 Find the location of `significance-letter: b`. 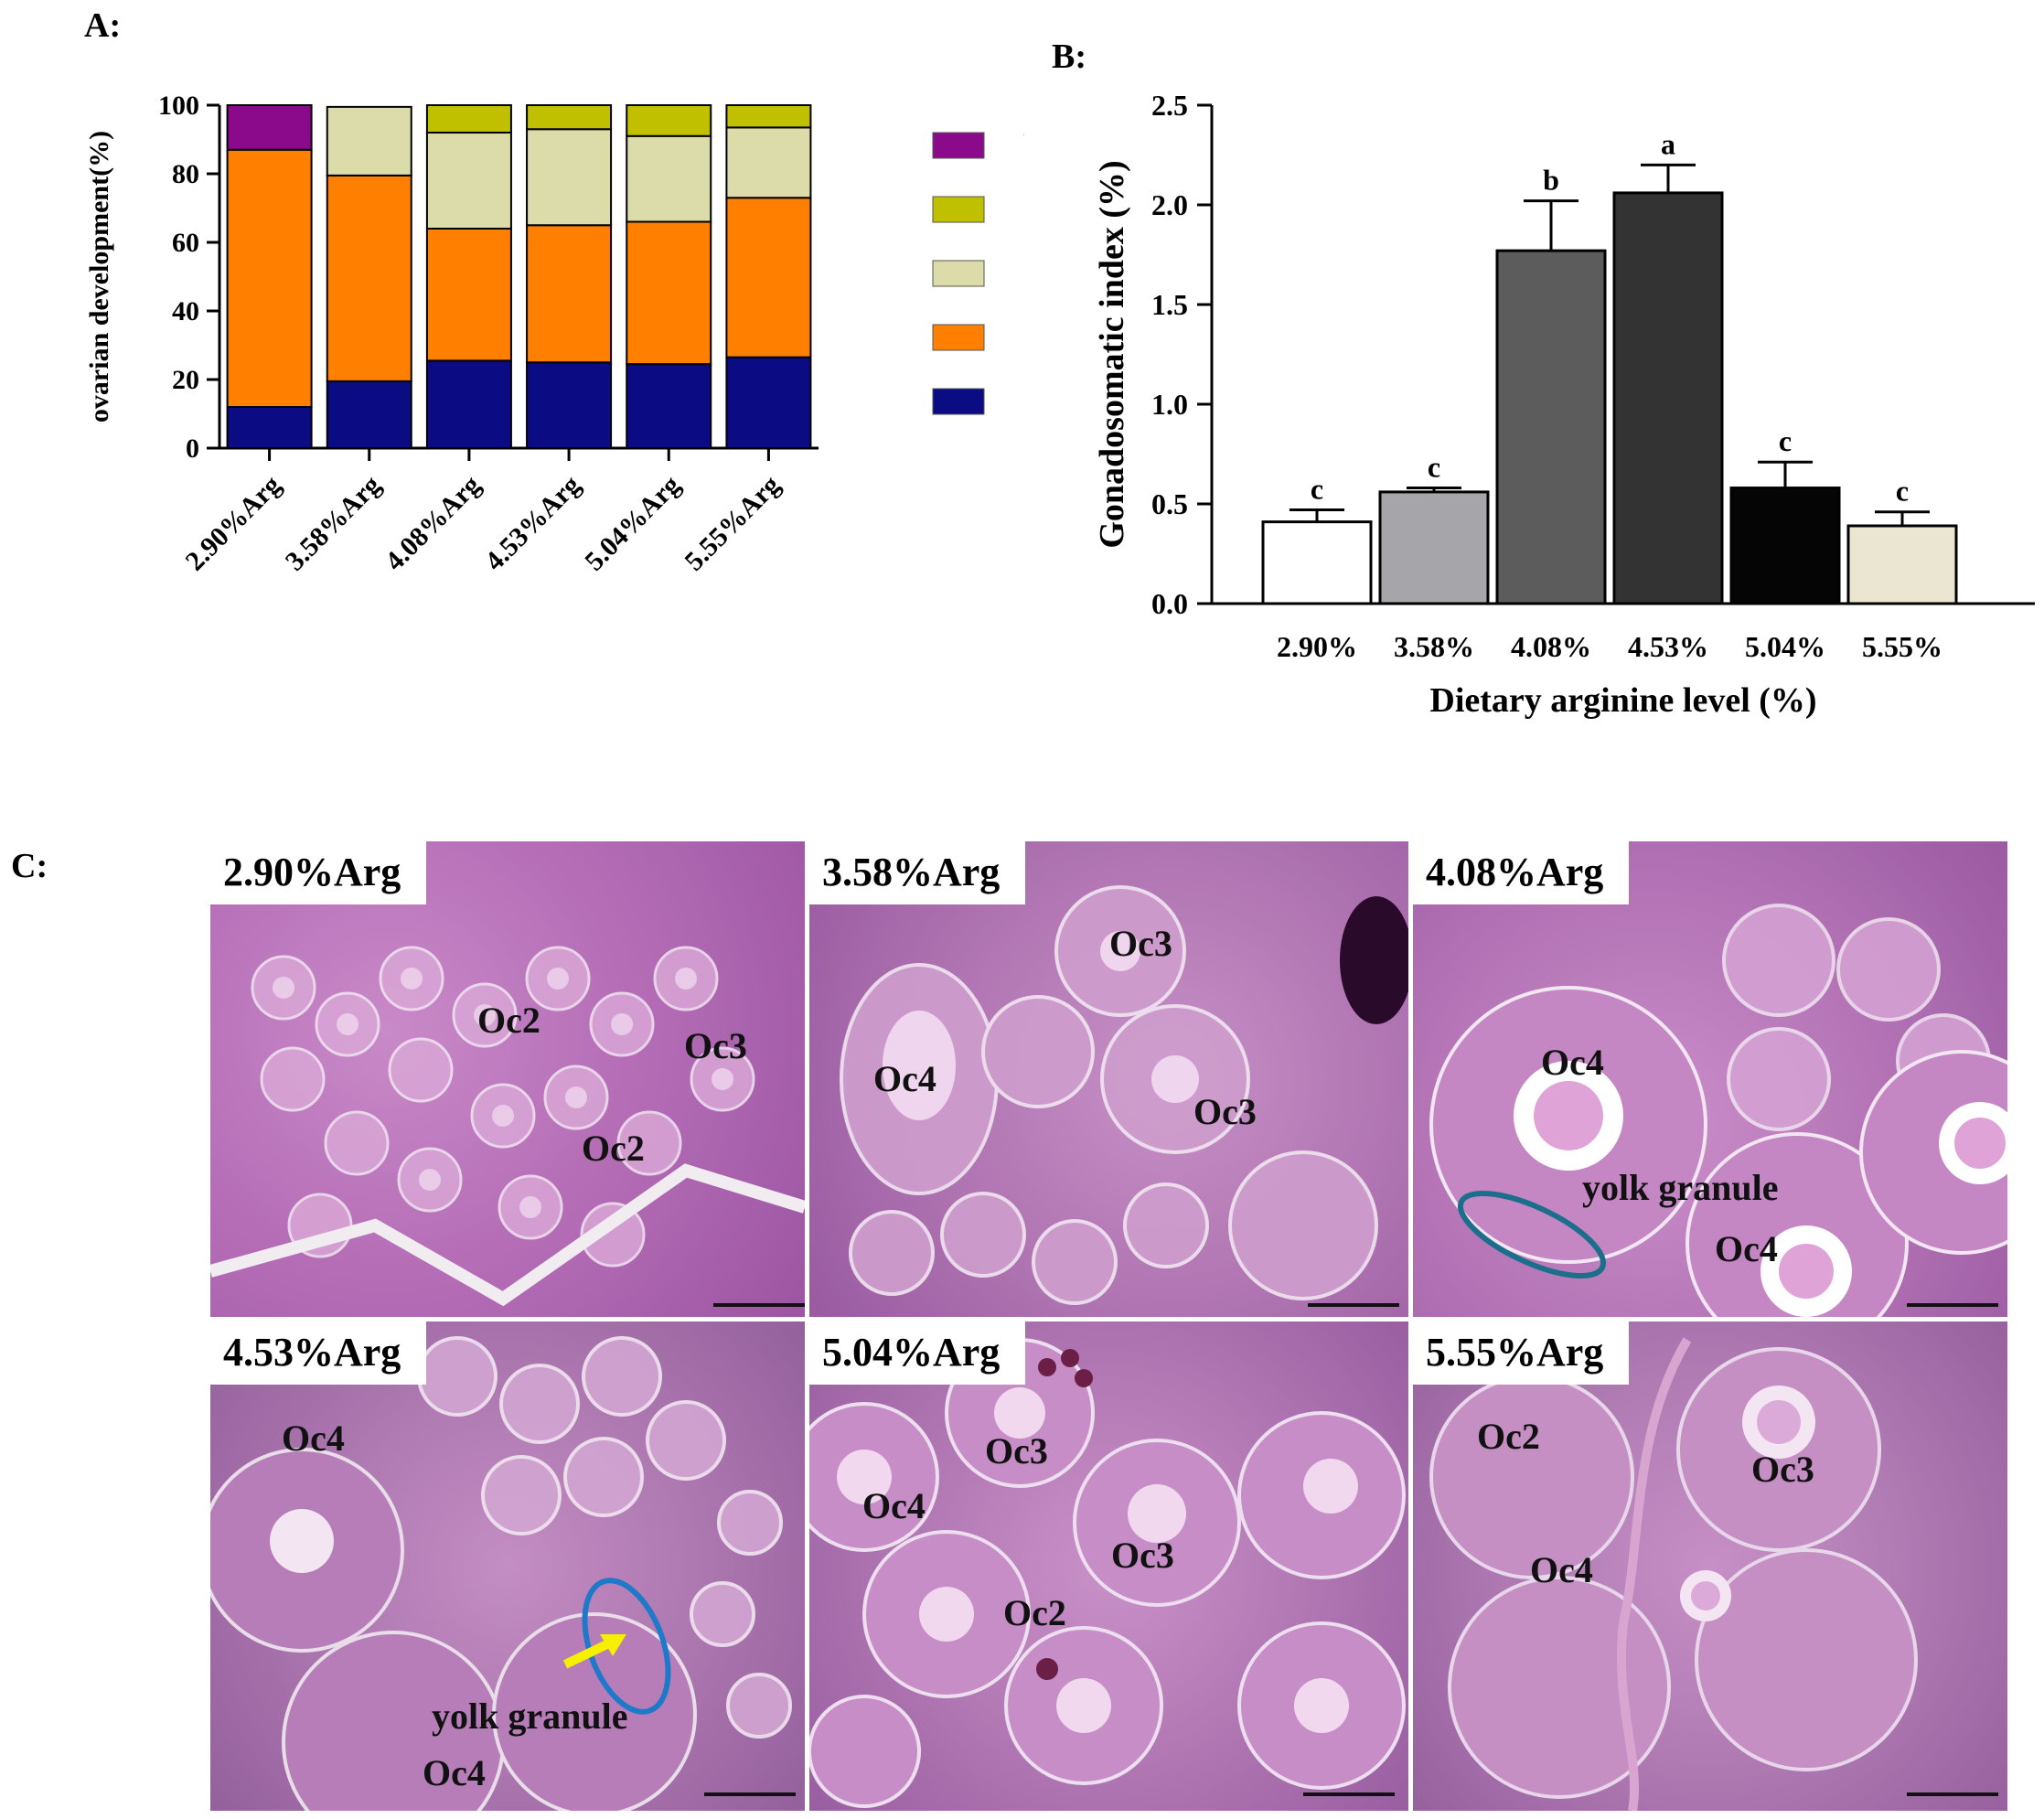

significance-letter: b is located at coordinates (1551, 180).